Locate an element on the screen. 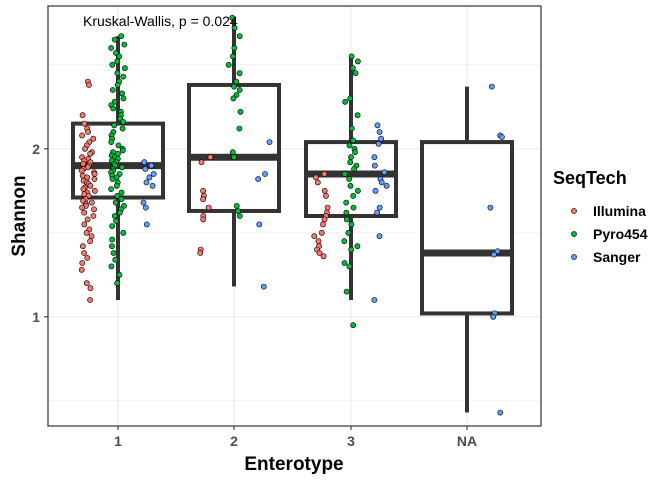 The image size is (672, 480). legend: SeqTech Illumina Pyro454 Sanger is located at coordinates (600, 216).